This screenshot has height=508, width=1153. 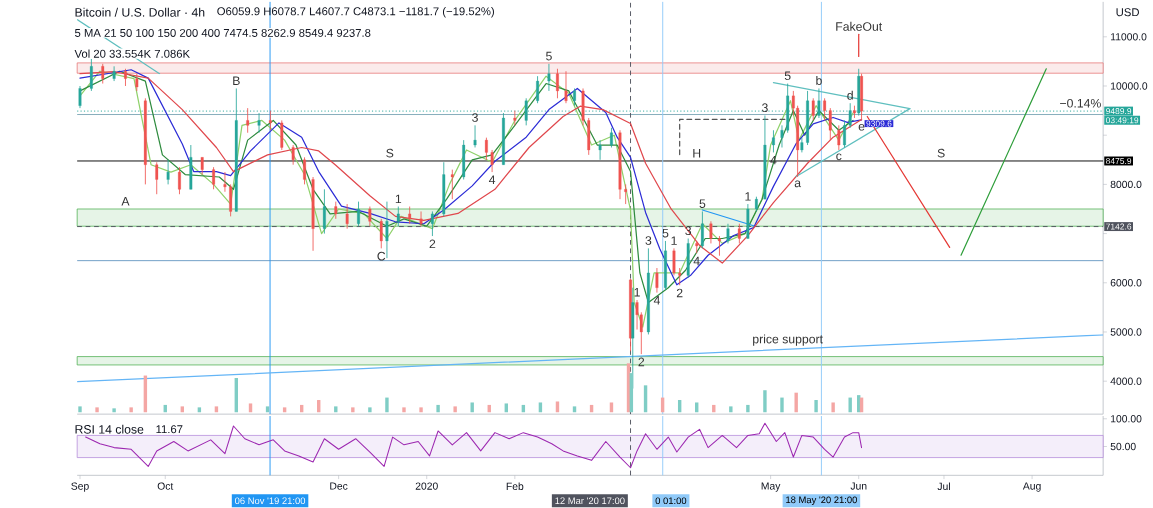 I want to click on y-tick-label: 10000.0, so click(x=1129, y=86).